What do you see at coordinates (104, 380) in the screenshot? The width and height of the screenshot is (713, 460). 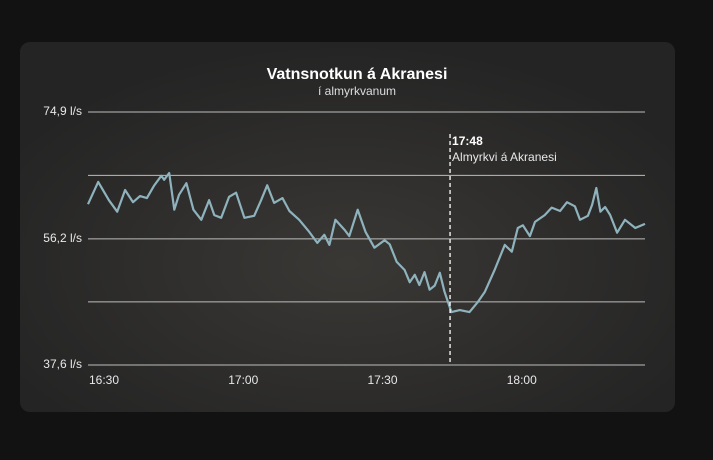 I see `x-tick-label: 16:30` at bounding box center [104, 380].